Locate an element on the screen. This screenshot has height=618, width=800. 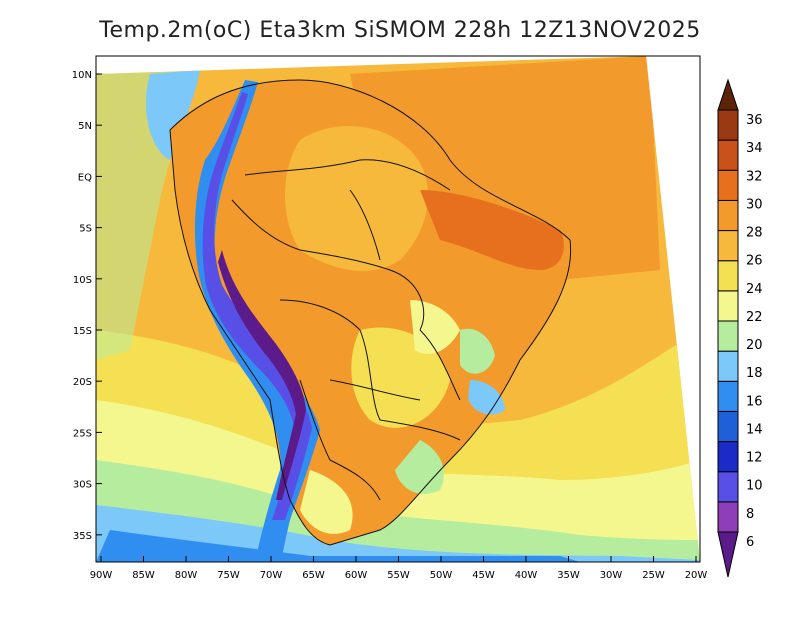
lon-tick-label: 55W is located at coordinates (398, 575).